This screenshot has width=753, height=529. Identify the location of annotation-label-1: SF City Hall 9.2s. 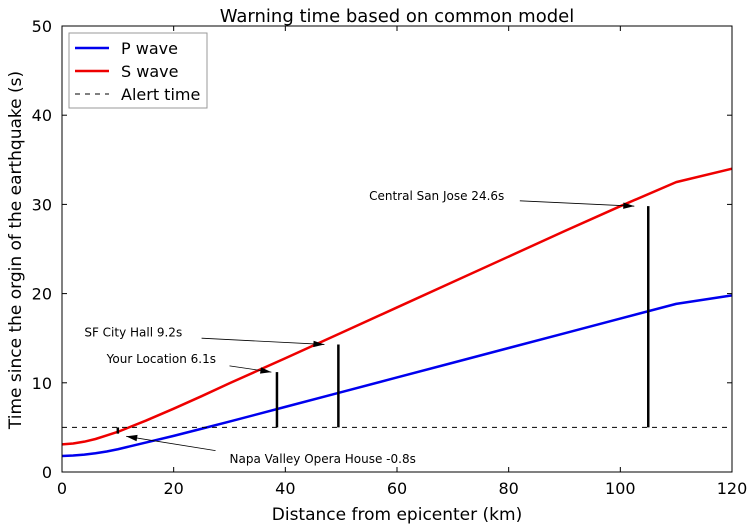
(133, 332).